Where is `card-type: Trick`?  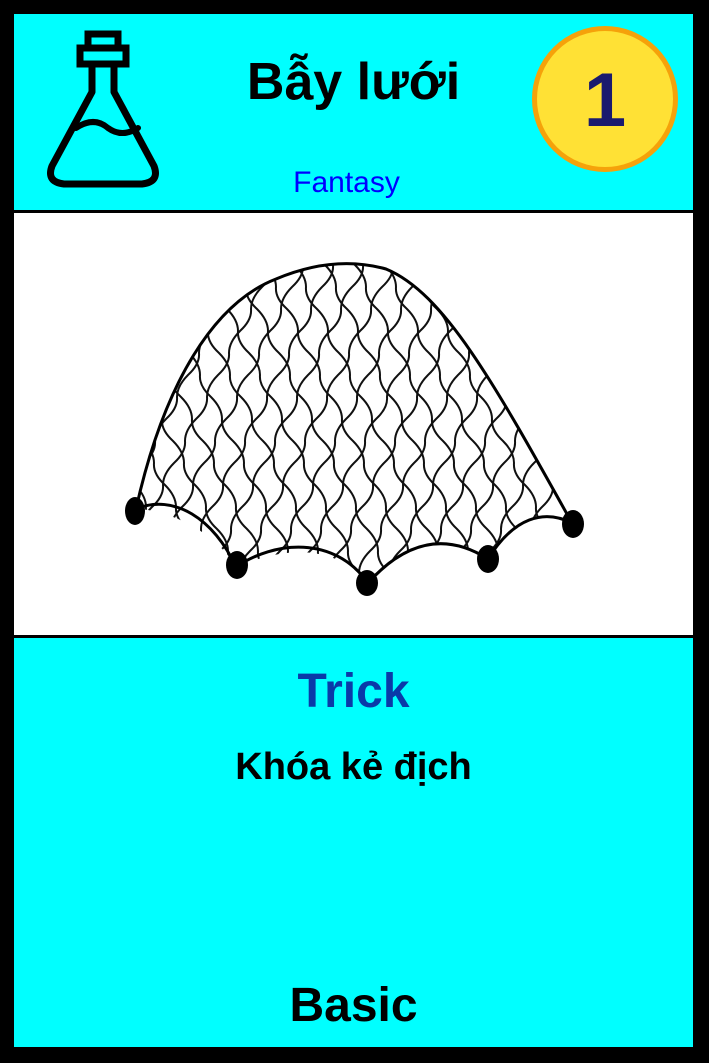
card-type: Trick is located at coordinates (353, 691).